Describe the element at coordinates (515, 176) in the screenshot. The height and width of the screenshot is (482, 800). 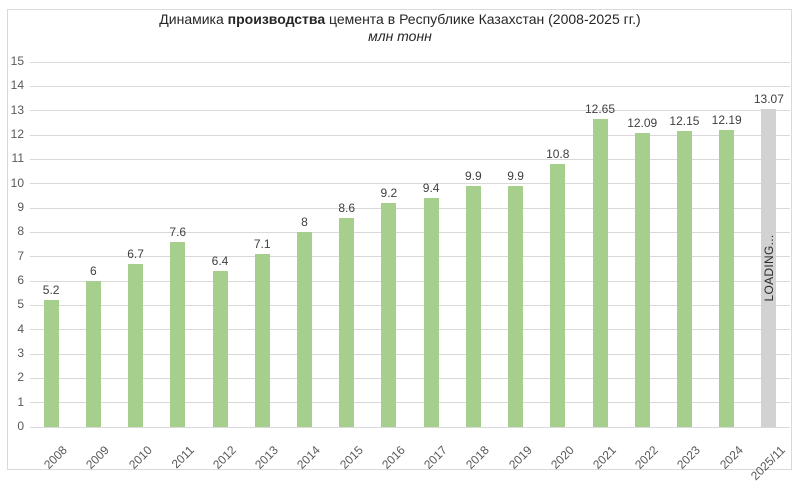
I see `value-label-2019: 9.9` at that location.